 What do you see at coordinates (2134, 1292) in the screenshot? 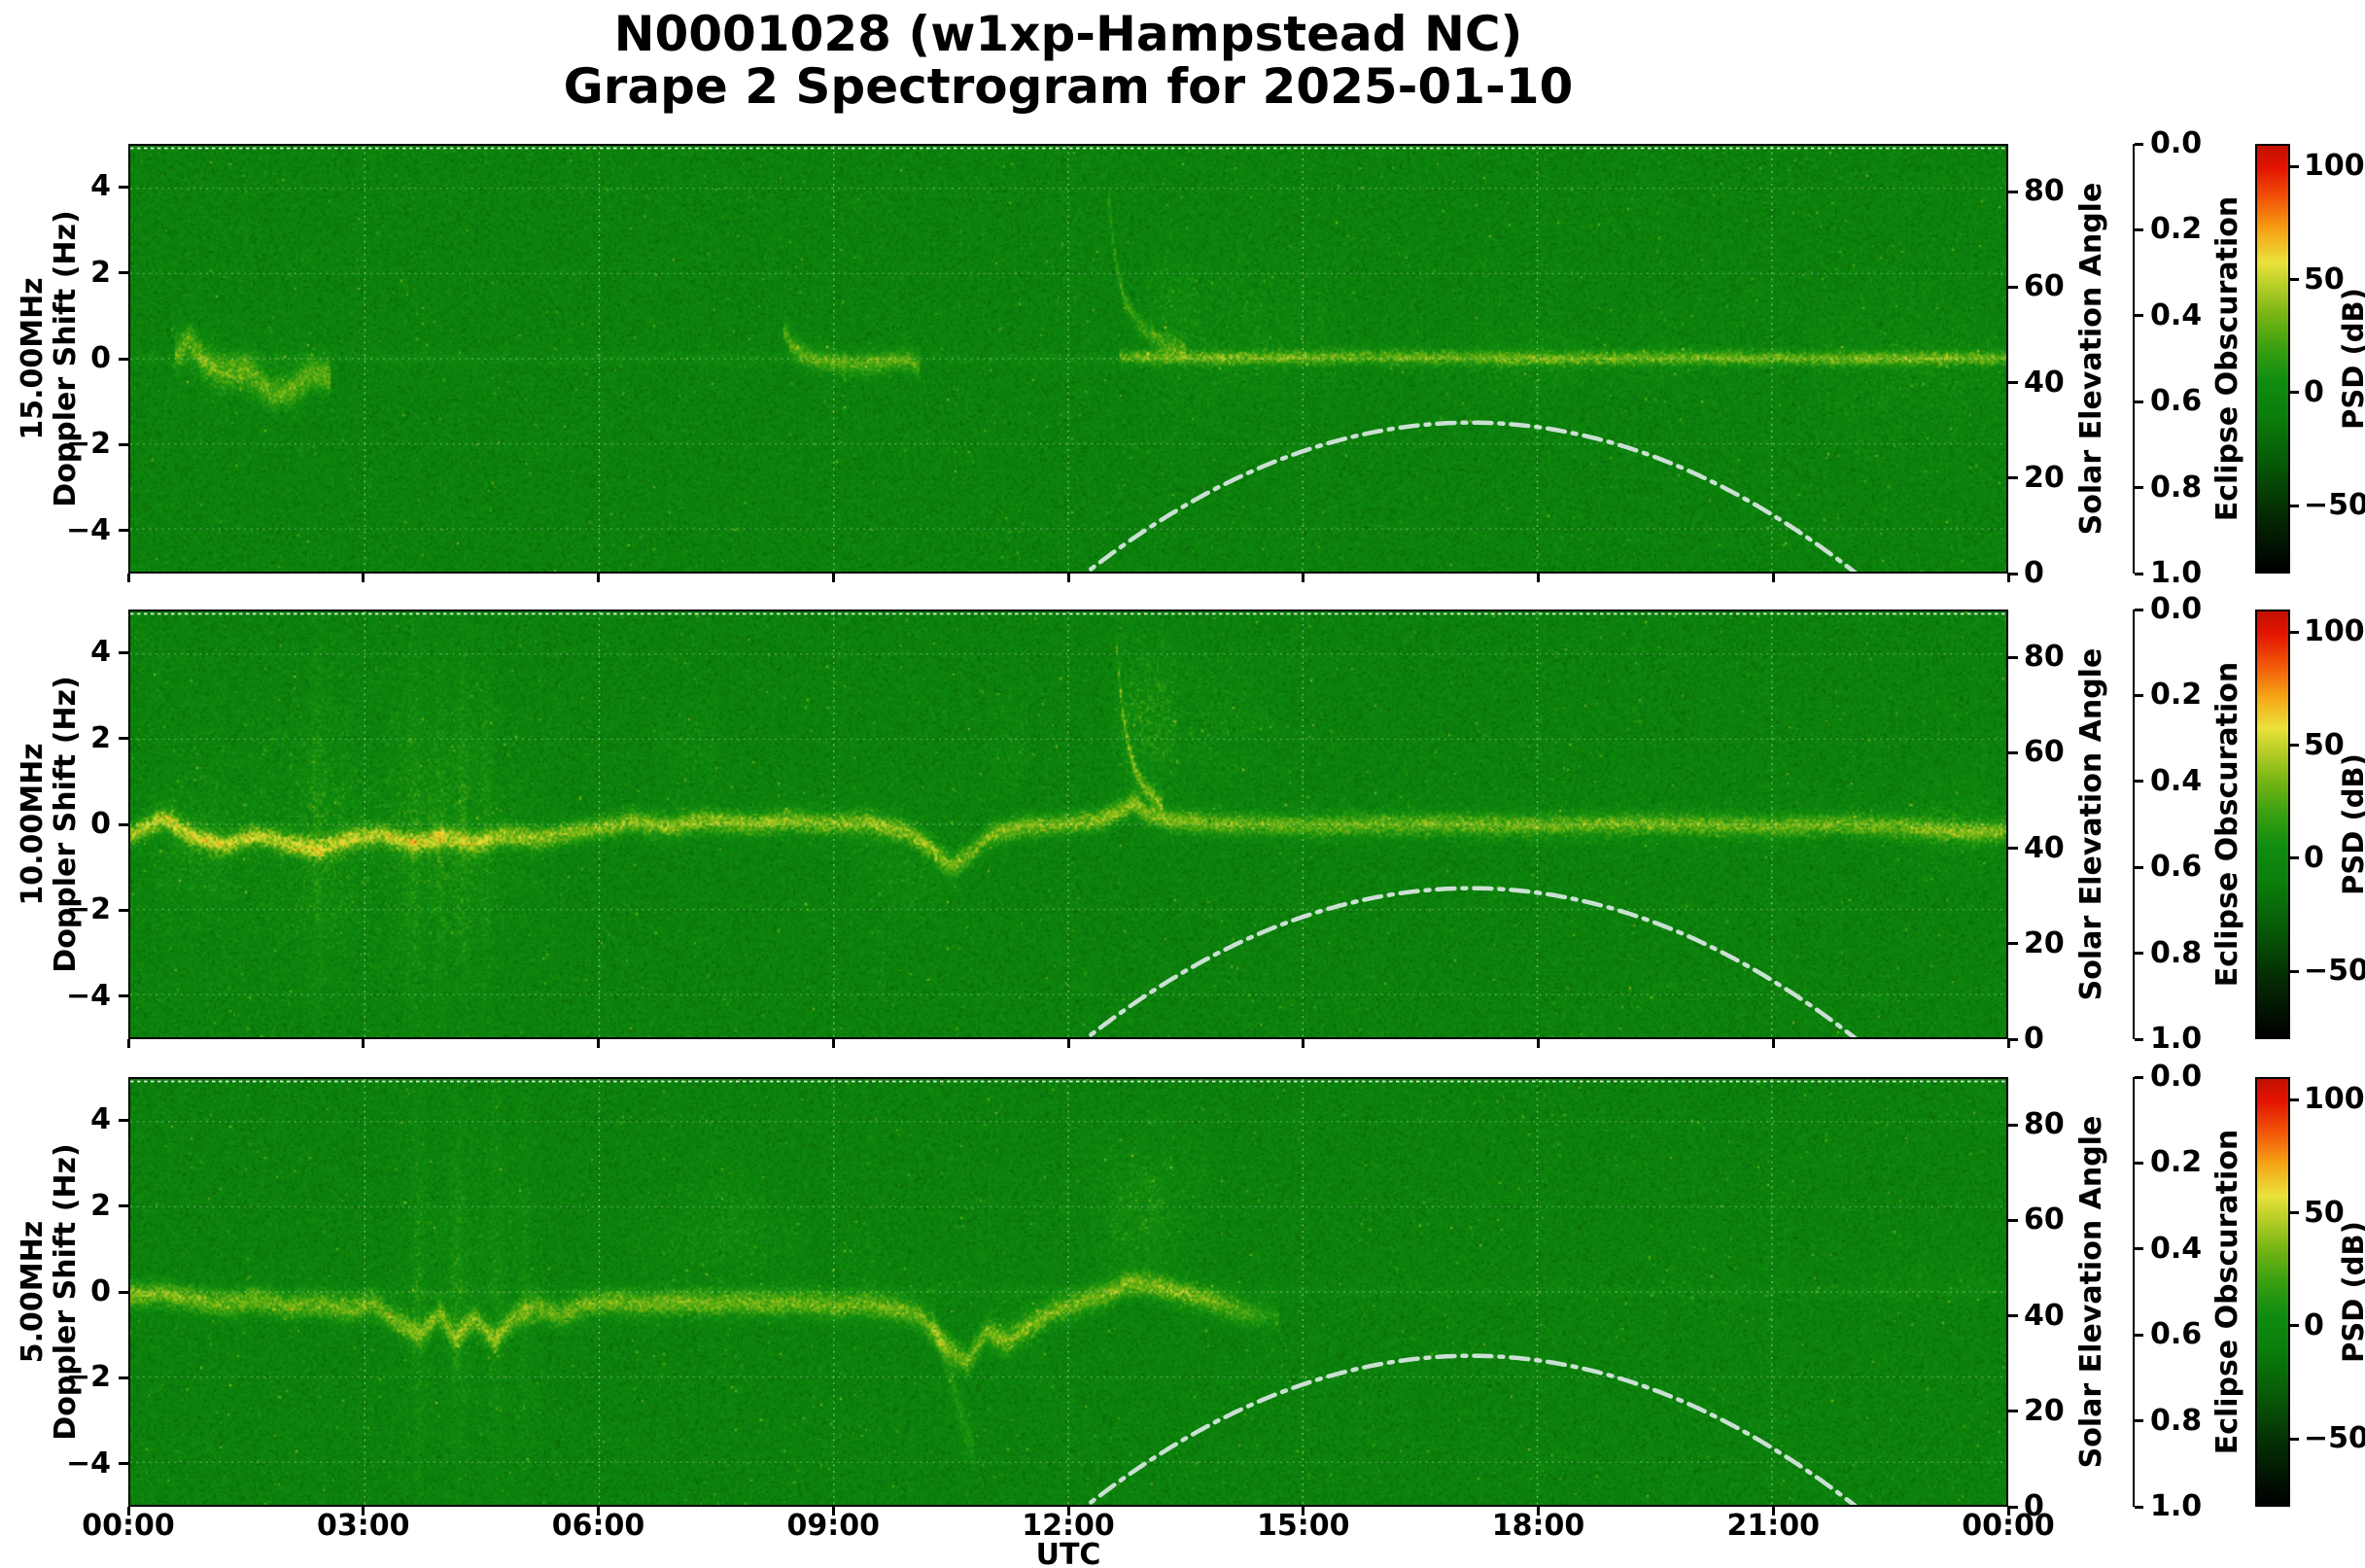
I see `eclipse-axis-spine` at bounding box center [2134, 1292].